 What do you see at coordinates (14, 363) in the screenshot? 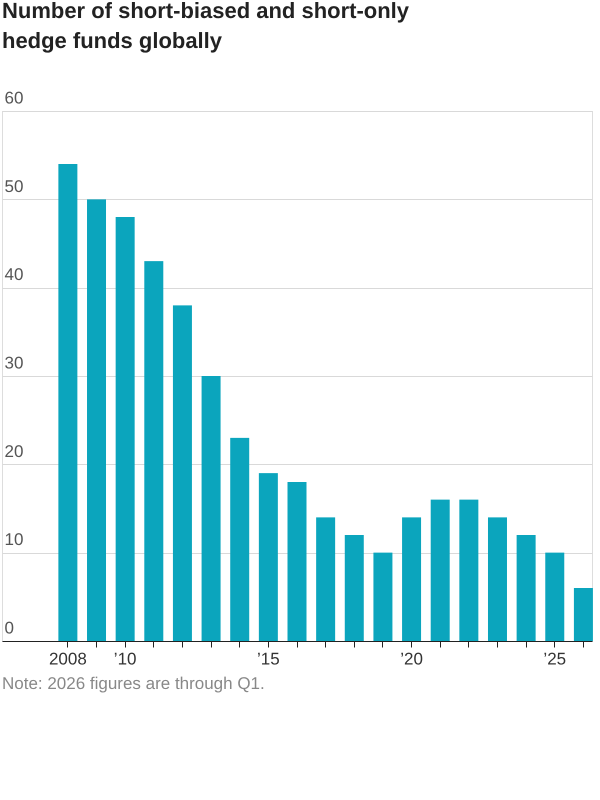
I see `y-tick-label: 30` at bounding box center [14, 363].